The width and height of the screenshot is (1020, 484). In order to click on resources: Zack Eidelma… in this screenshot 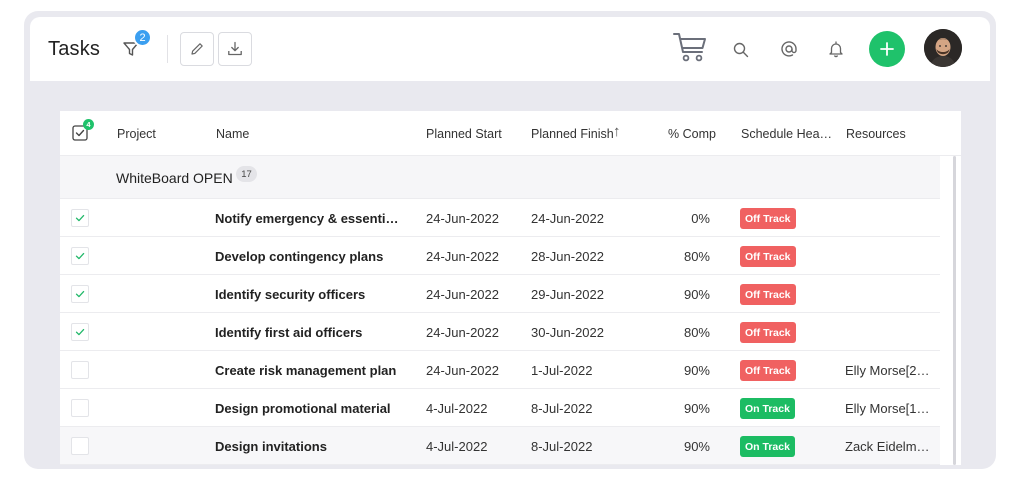, I will do `click(889, 446)`.